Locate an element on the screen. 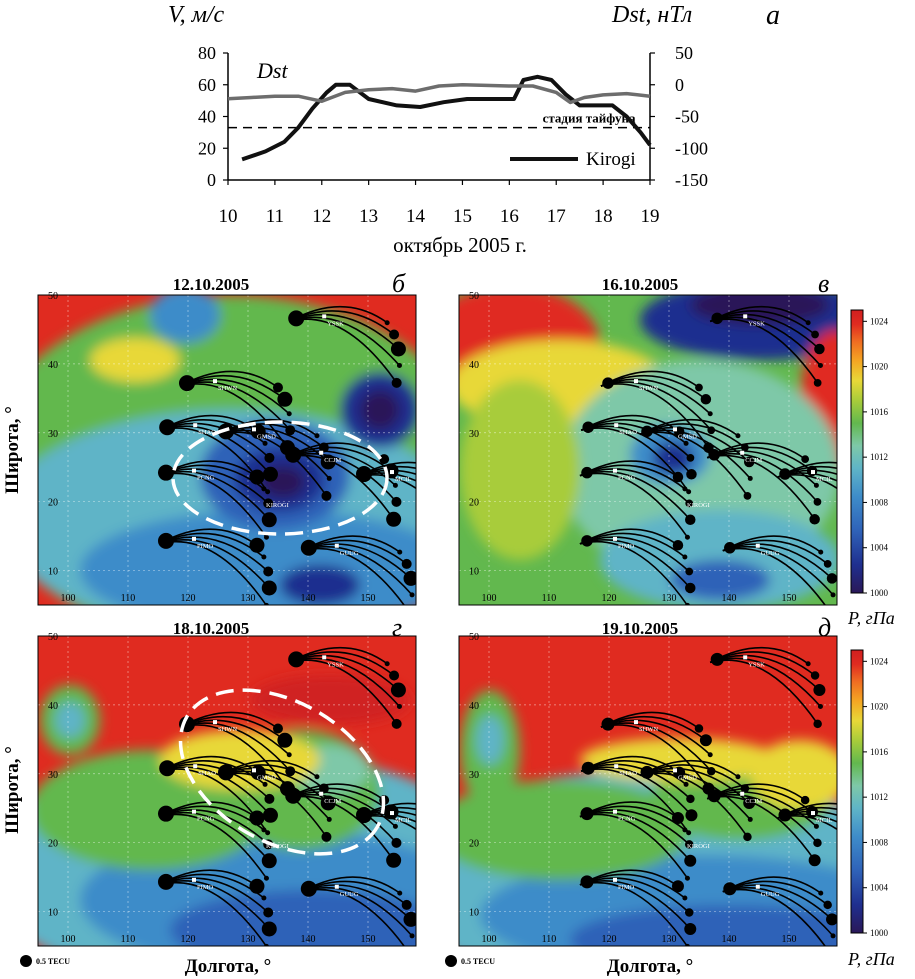 The image size is (915, 979). map-title: 19.10.2005 is located at coordinates (640, 628).